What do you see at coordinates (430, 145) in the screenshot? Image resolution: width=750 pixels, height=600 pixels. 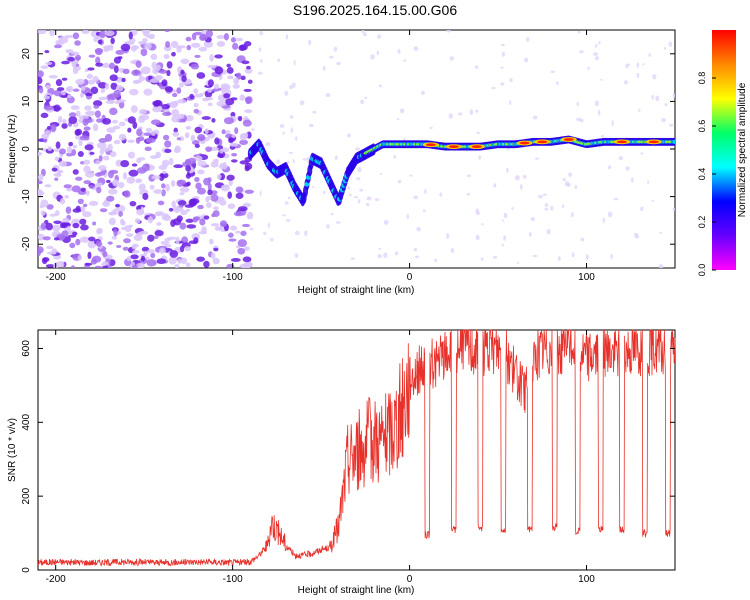 I see `ridge-peak-core` at bounding box center [430, 145].